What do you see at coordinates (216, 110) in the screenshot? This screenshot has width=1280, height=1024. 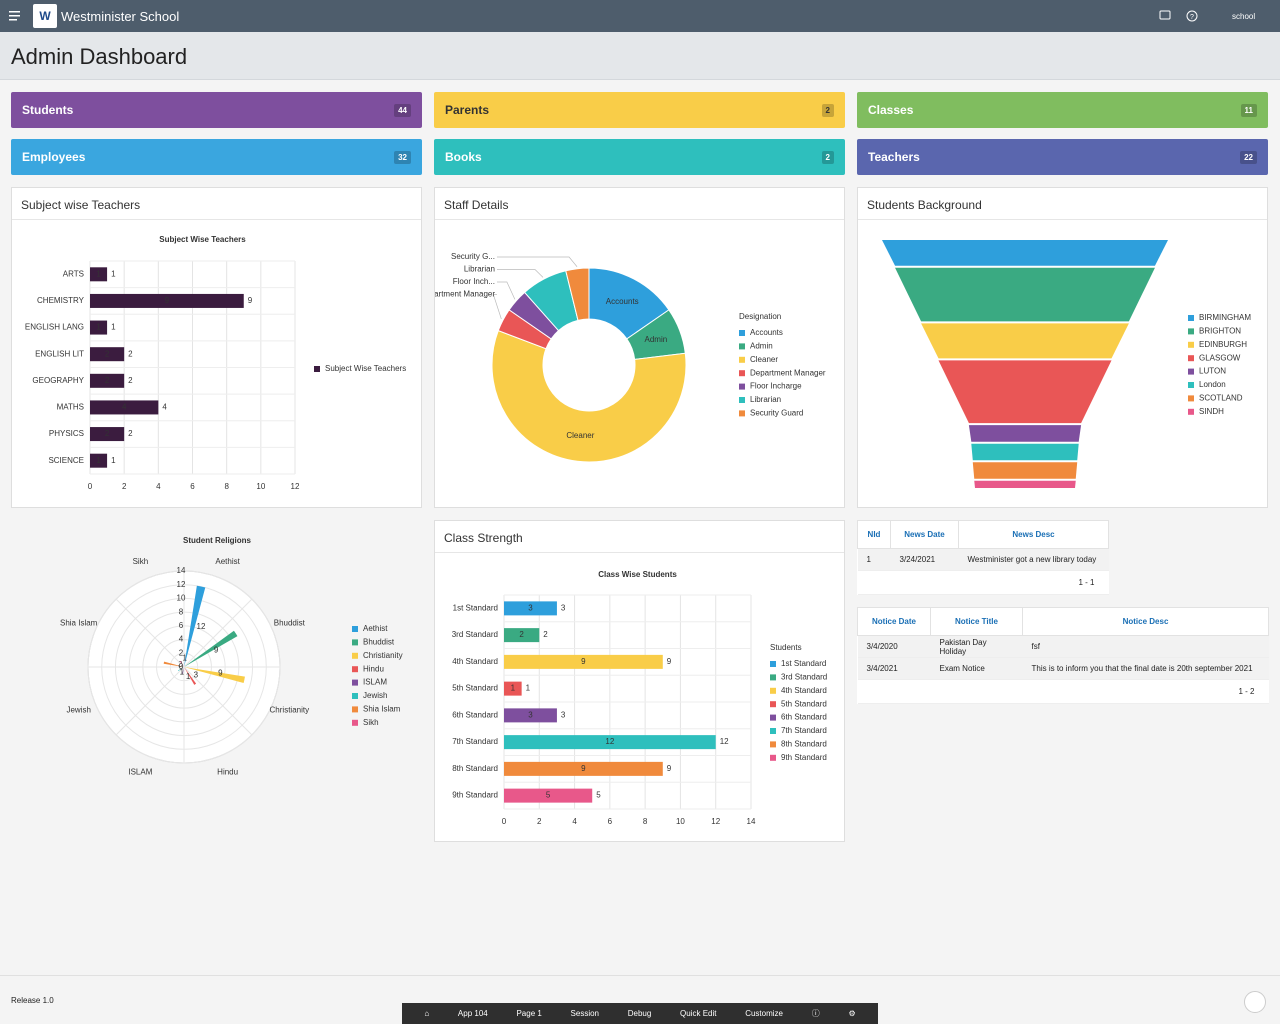 I see `card: Students 44` at bounding box center [216, 110].